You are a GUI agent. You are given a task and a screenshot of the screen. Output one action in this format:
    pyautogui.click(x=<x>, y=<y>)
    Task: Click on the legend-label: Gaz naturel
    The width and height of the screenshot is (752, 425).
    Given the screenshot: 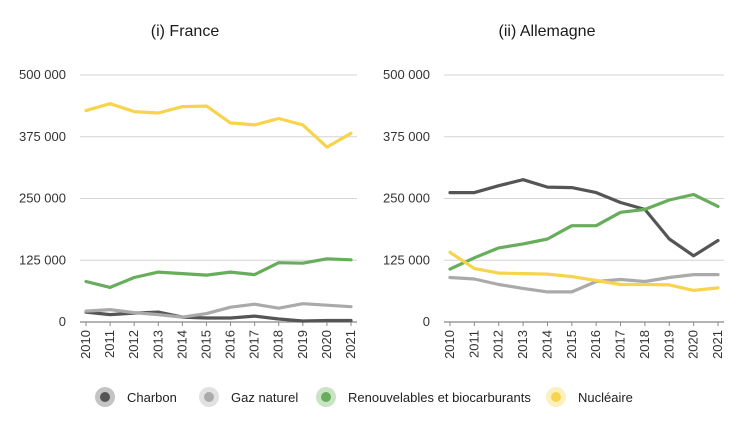 What is the action you would take?
    pyautogui.click(x=264, y=397)
    